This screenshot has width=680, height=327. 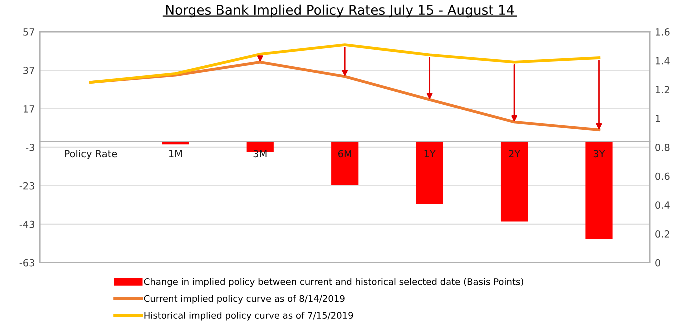 I want to click on y-tick-label: -63, so click(x=27, y=263).